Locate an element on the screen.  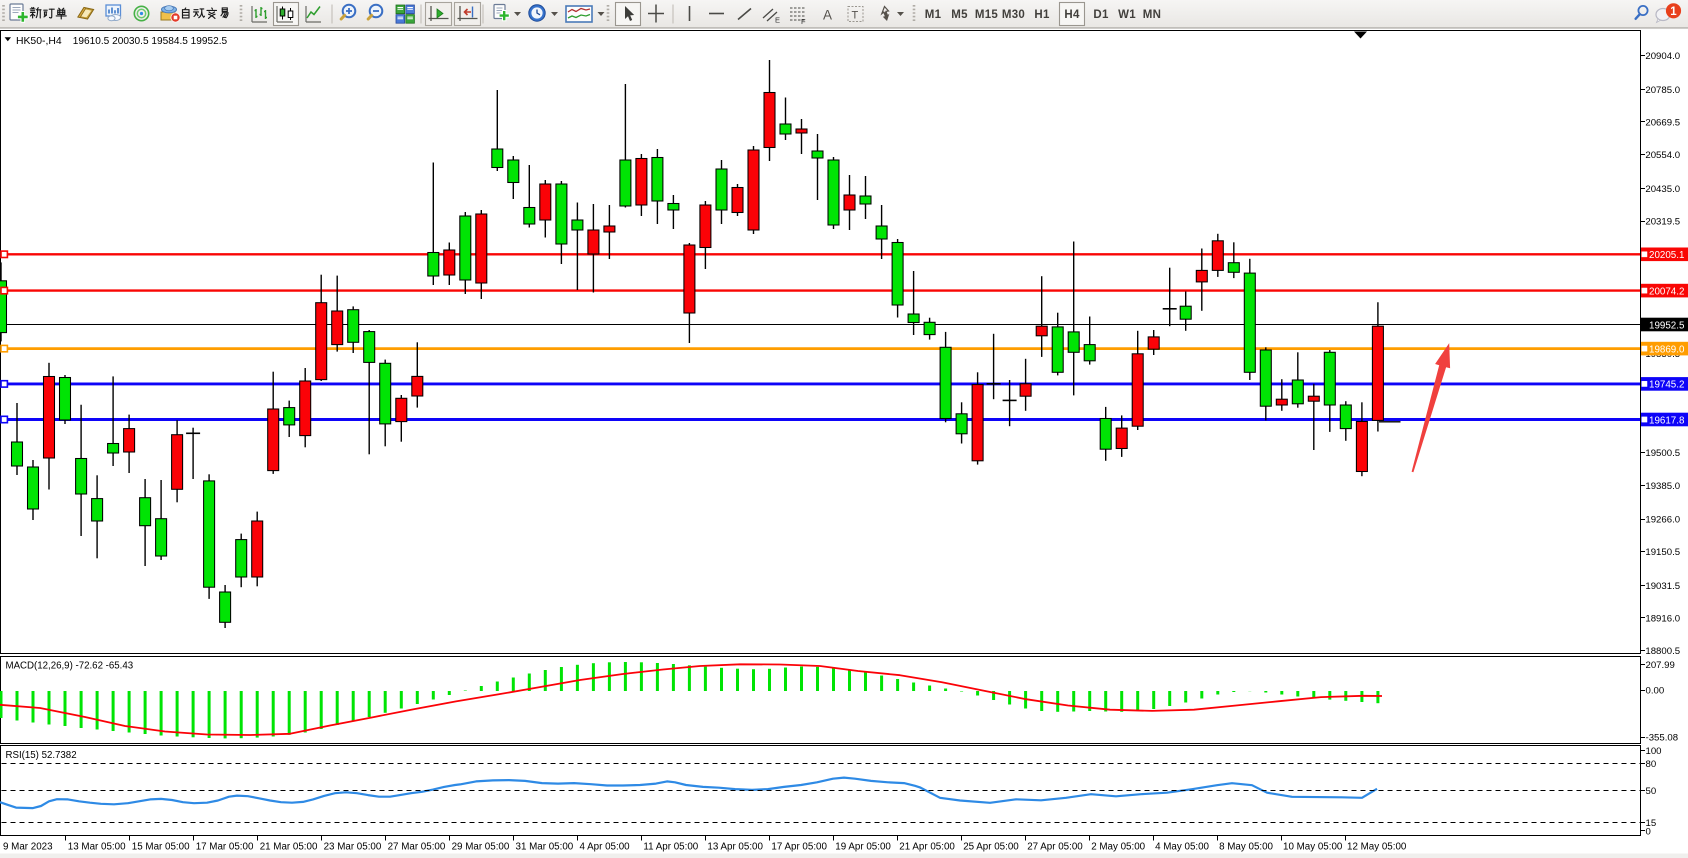
svg-text: 4 Apr 05:00 is located at coordinates (605, 847).